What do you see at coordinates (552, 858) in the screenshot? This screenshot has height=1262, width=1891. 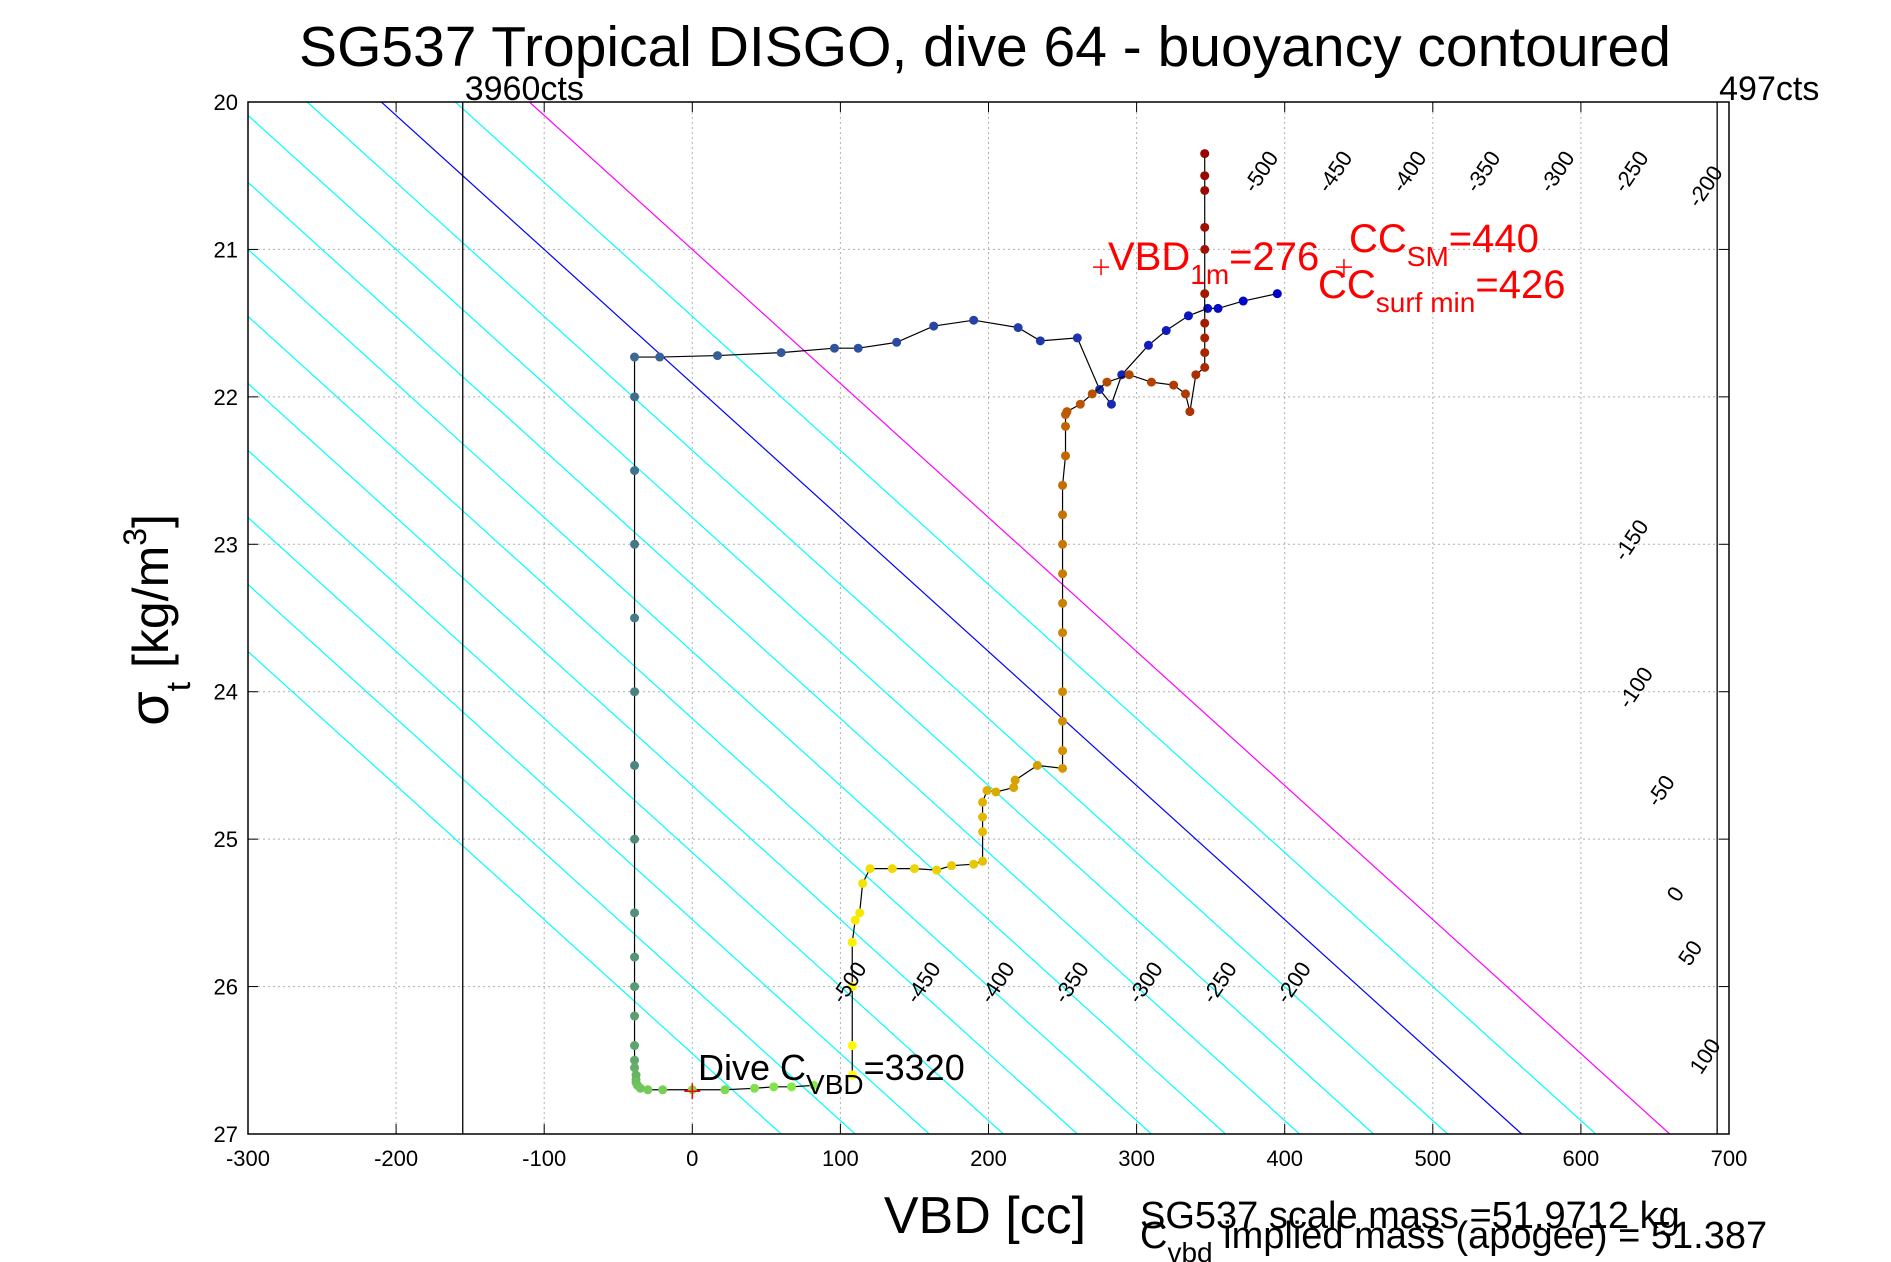 I see `contour-line` at bounding box center [552, 858].